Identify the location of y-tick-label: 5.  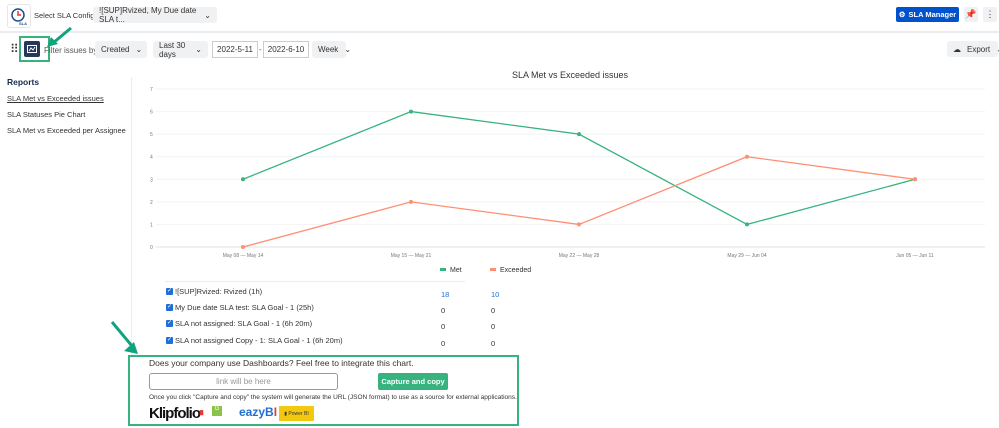
(151, 135).